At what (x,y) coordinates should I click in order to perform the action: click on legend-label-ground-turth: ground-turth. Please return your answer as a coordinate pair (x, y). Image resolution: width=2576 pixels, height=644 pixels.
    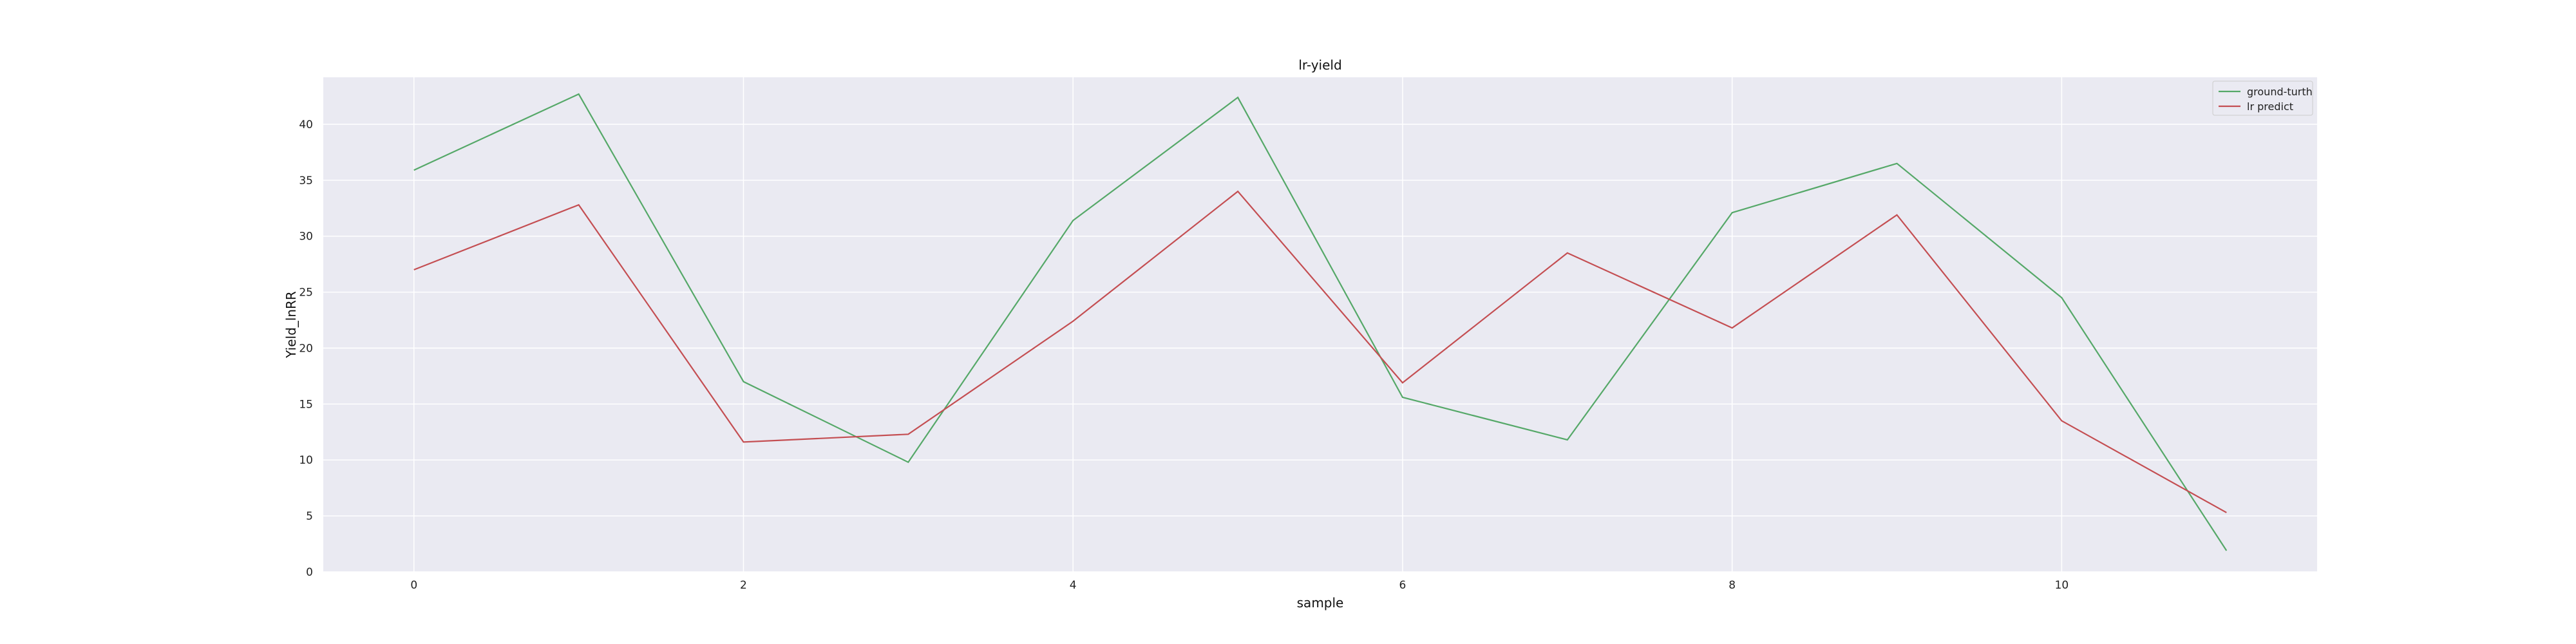
    Looking at the image, I should click on (2280, 92).